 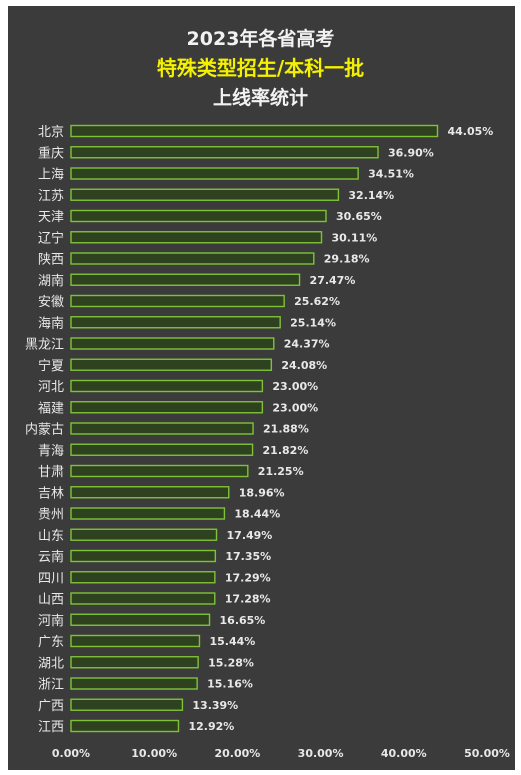 What do you see at coordinates (321, 753) in the screenshot?
I see `x-tick-label: 30.00%` at bounding box center [321, 753].